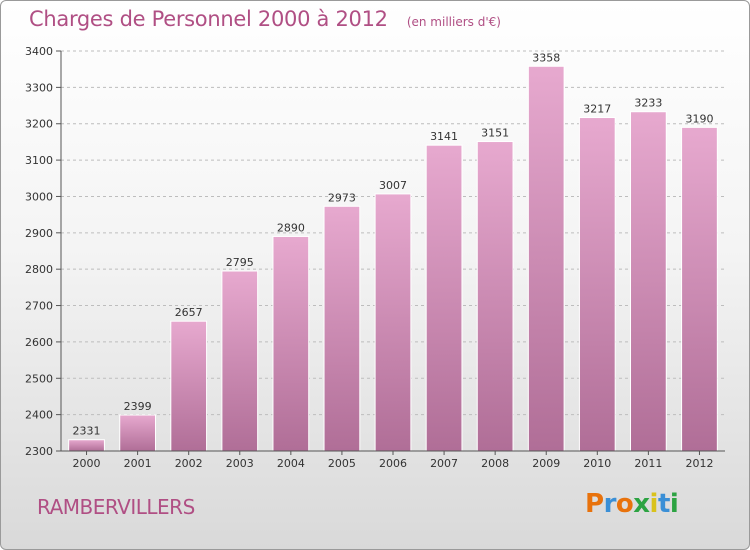 The width and height of the screenshot is (750, 550). I want to click on x-tick-label: 2009, so click(546, 463).